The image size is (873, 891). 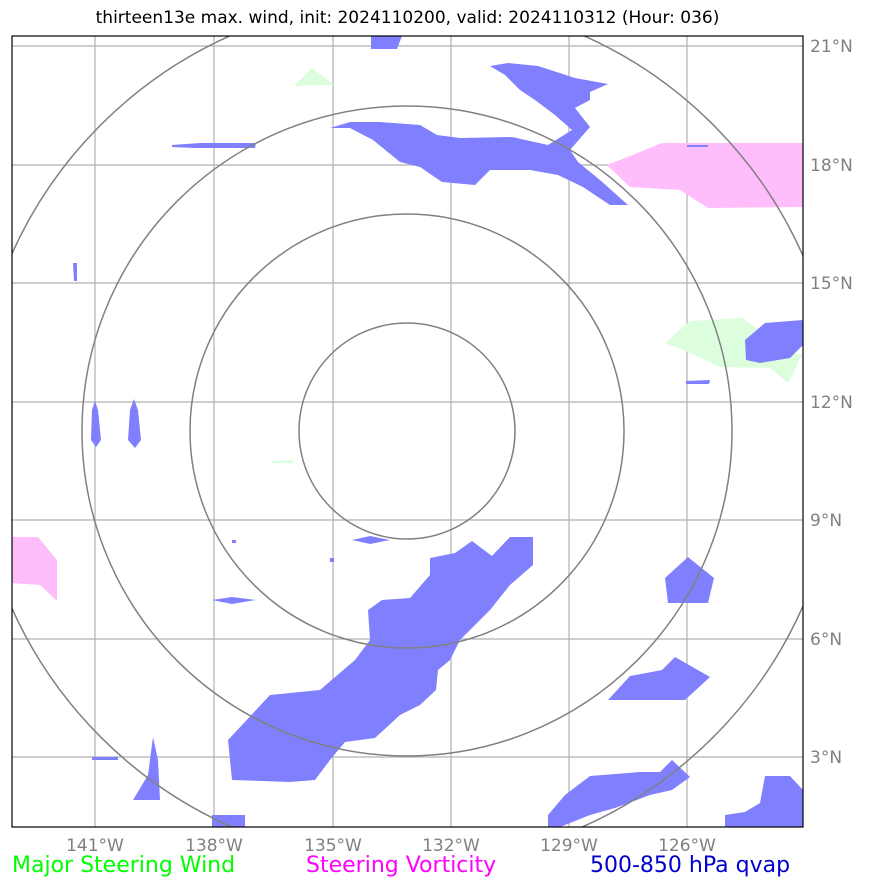 What do you see at coordinates (569, 846) in the screenshot?
I see `lon-label: 129°W` at bounding box center [569, 846].